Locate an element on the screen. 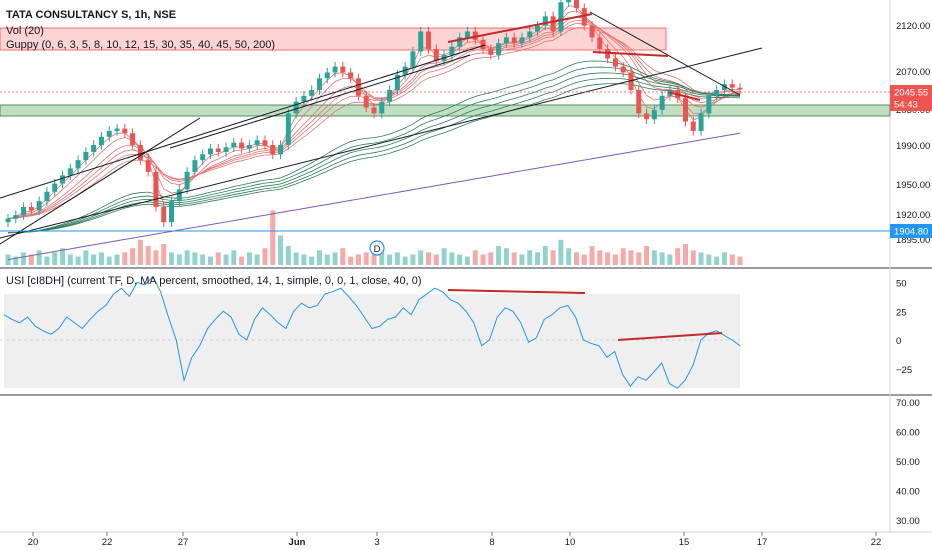 The image size is (932, 550). time-tick-label: 20 is located at coordinates (33, 542).